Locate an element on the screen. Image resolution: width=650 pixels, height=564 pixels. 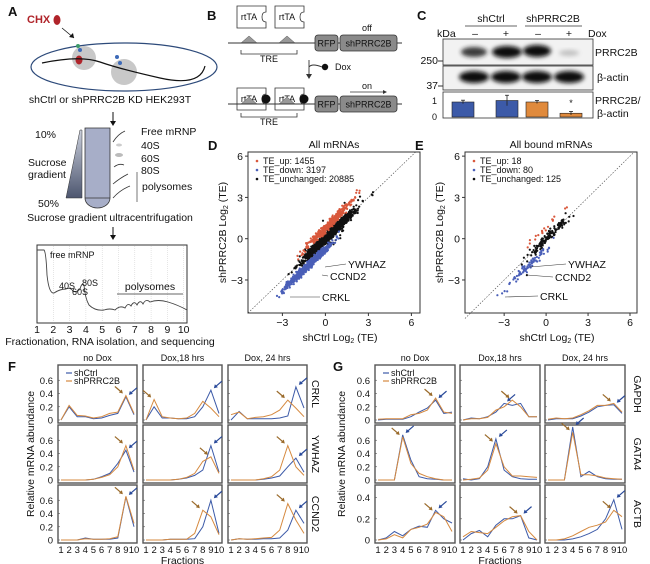
fraction-number: 6 is located at coordinates (119, 330).